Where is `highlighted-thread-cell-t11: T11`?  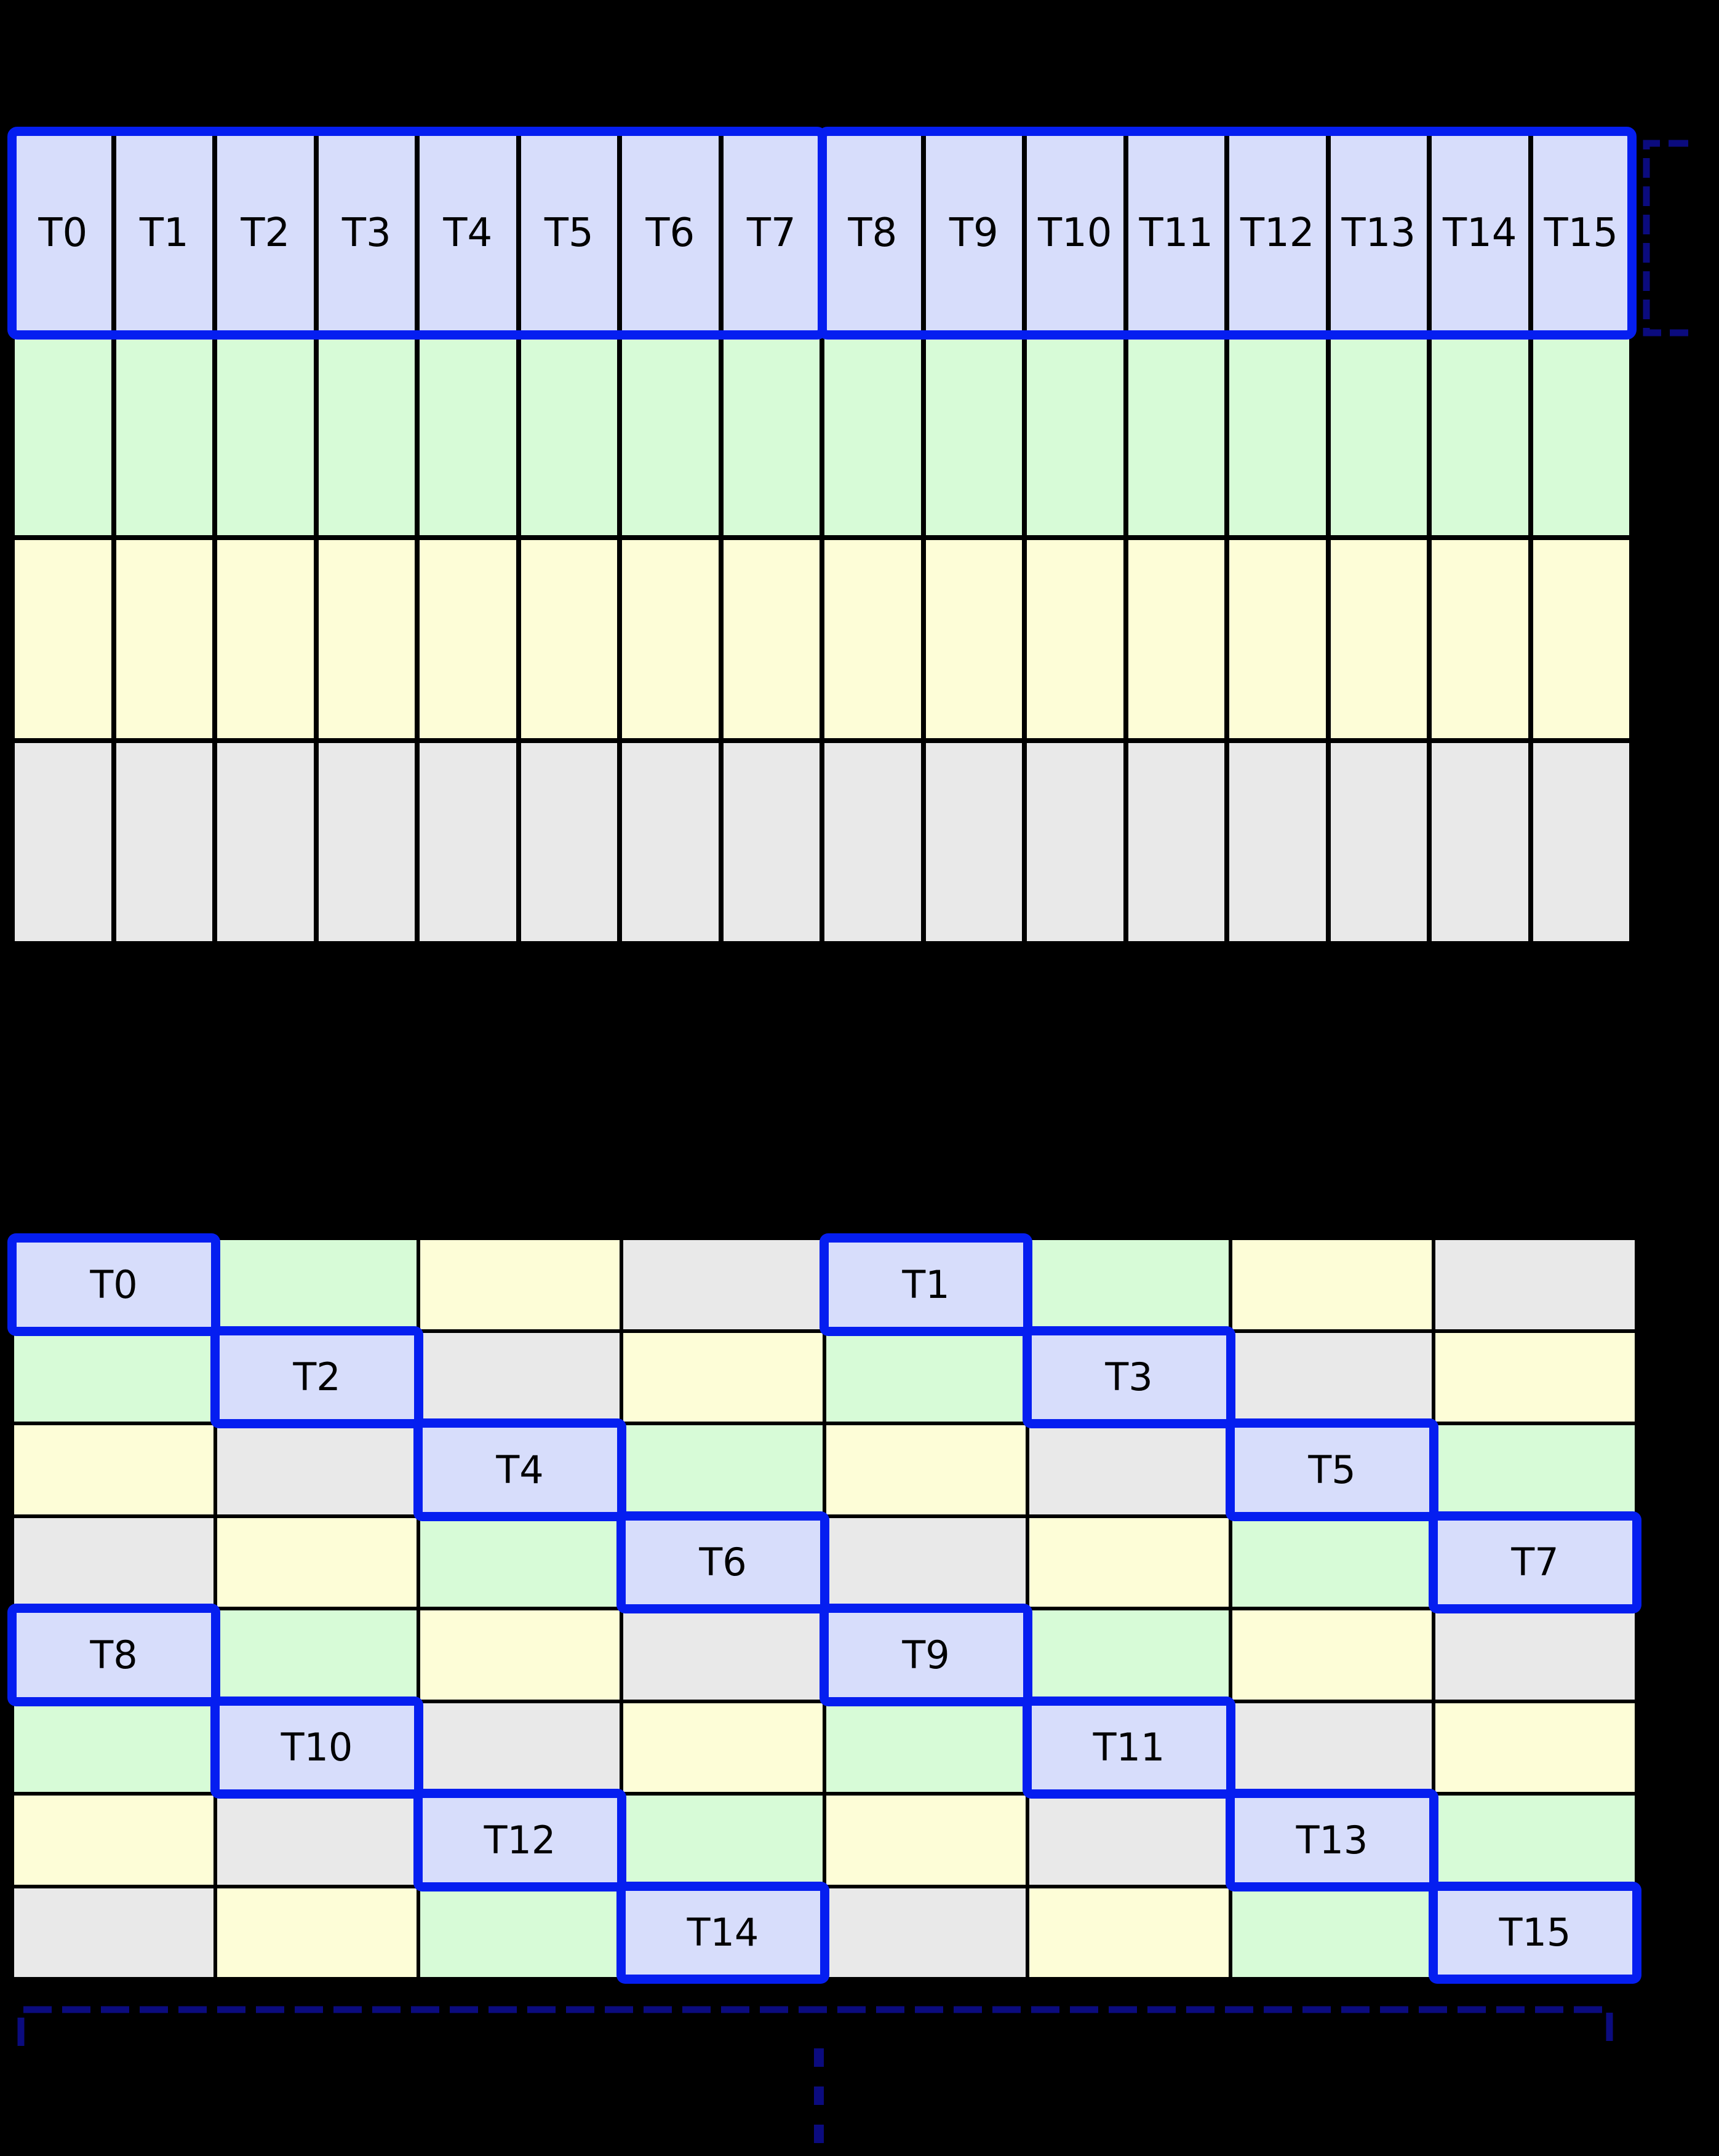
highlighted-thread-cell-t11: T11 is located at coordinates (1129, 1747).